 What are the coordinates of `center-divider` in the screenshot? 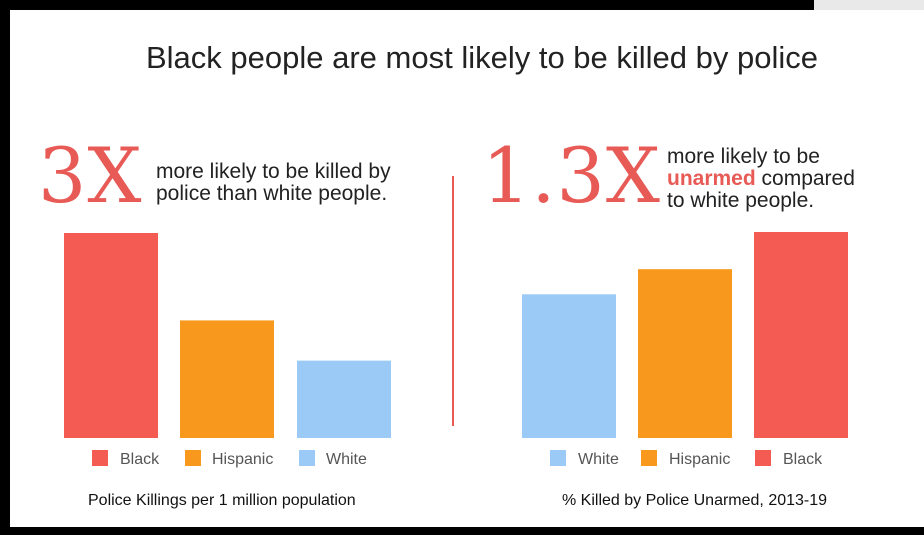 It's located at (453, 301).